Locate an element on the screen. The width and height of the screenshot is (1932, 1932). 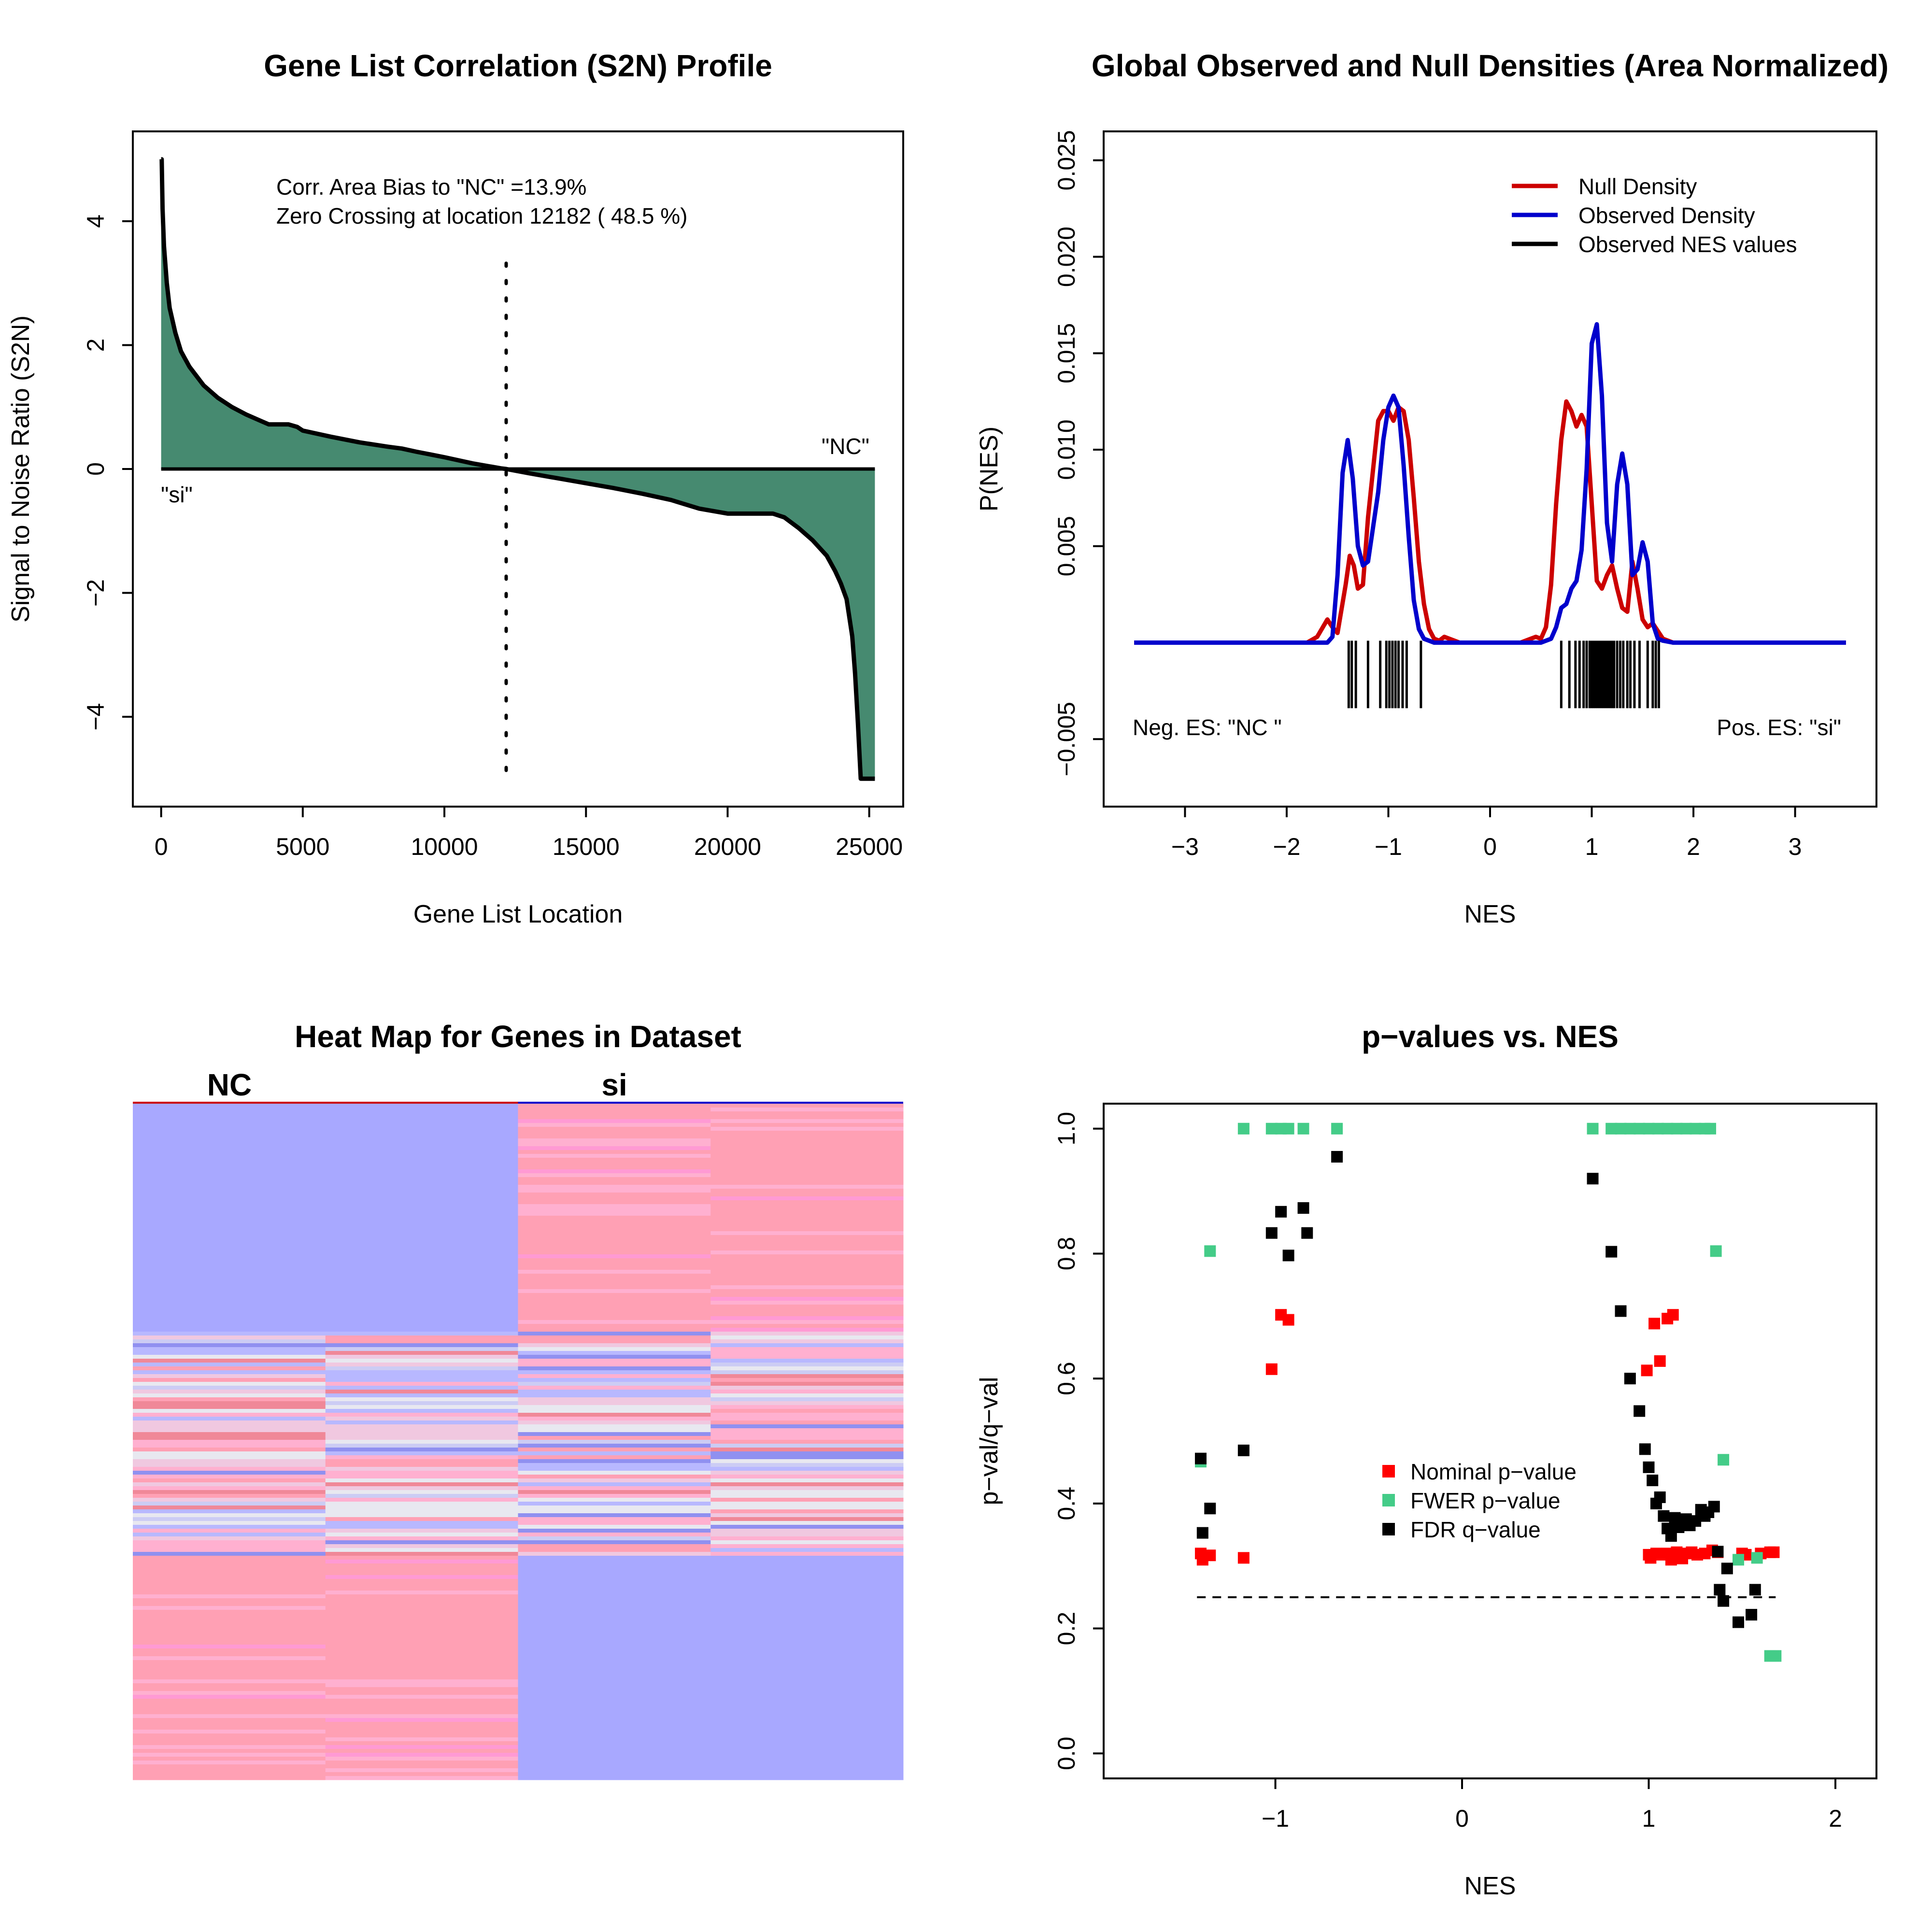
heatmap-group-bar-nc is located at coordinates (325, 1103).